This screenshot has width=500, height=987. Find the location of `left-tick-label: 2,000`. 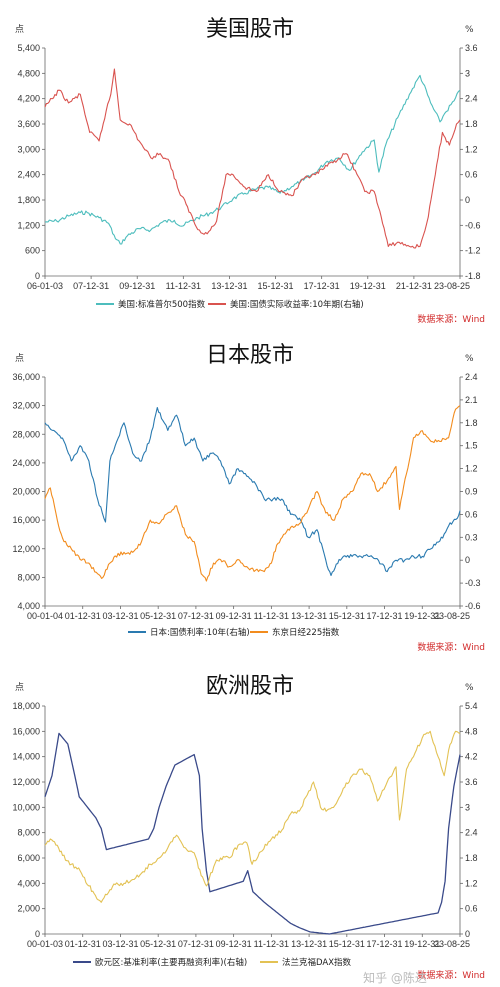

left-tick-label: 2,000 is located at coordinates (28, 909).